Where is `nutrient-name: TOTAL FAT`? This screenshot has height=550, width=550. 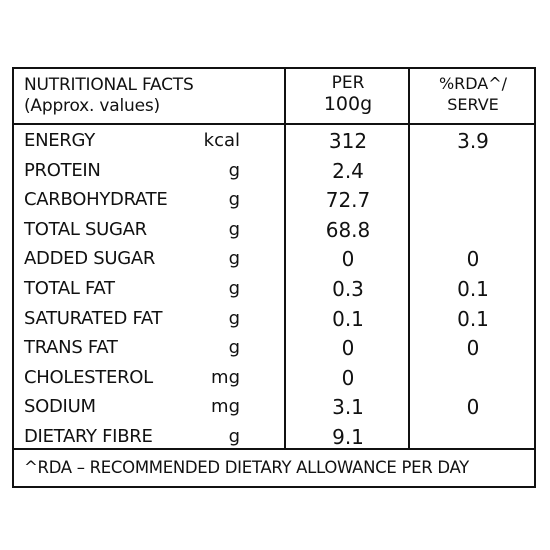
nutrient-name: TOTAL FAT is located at coordinates (69, 288).